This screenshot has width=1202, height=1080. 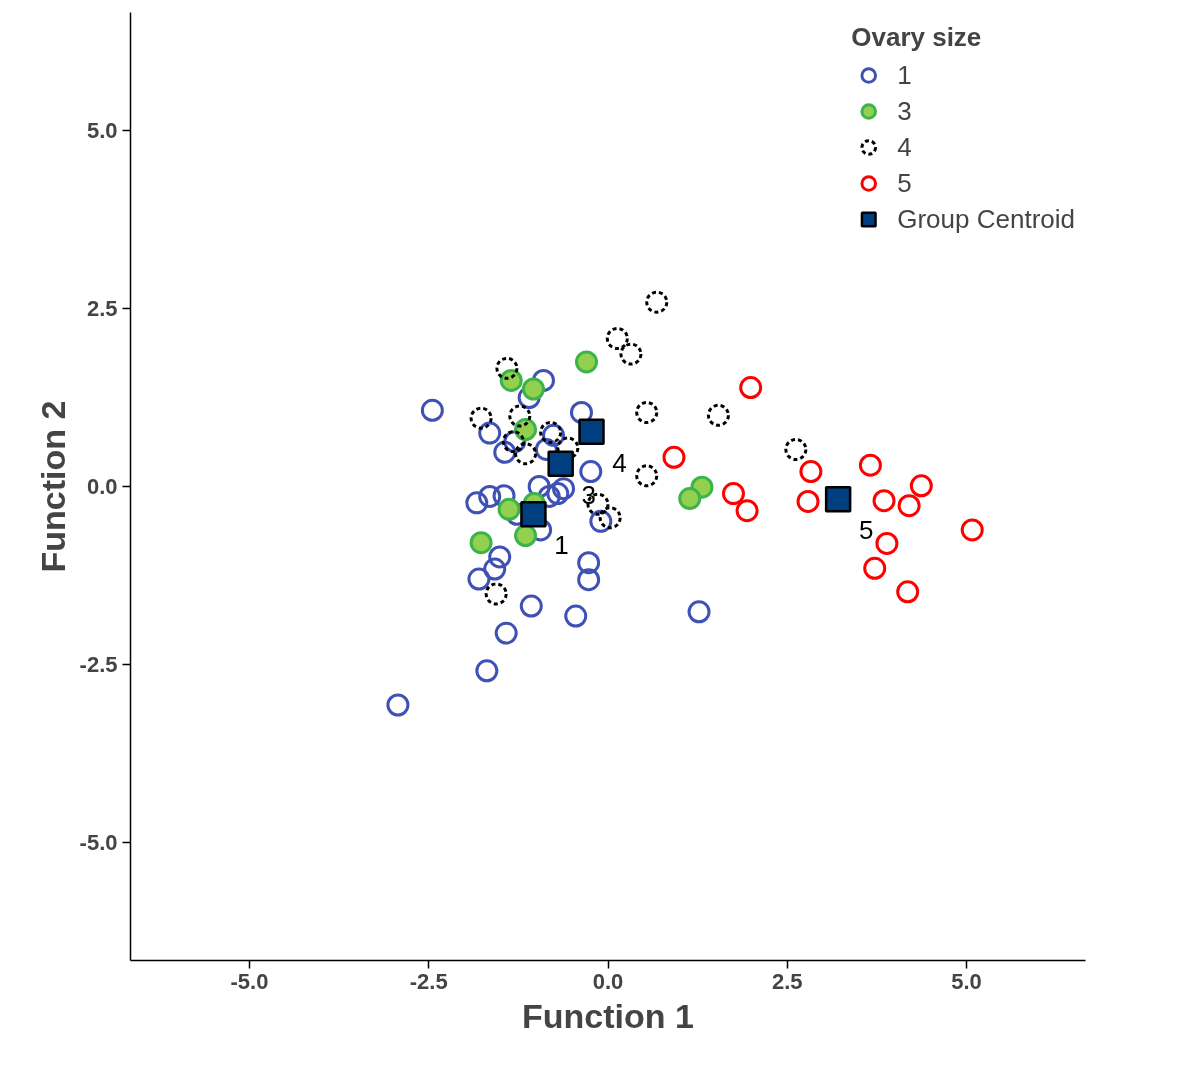 What do you see at coordinates (619, 462) in the screenshot?
I see `annotation: 4` at bounding box center [619, 462].